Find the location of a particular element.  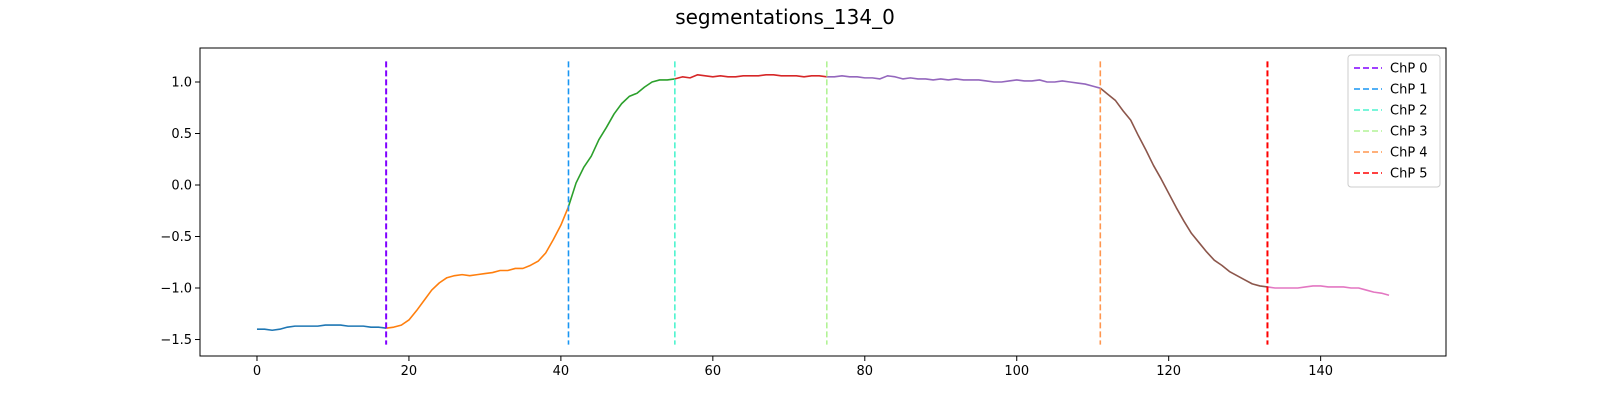

y-tick-label: −0.5 is located at coordinates (176, 237).